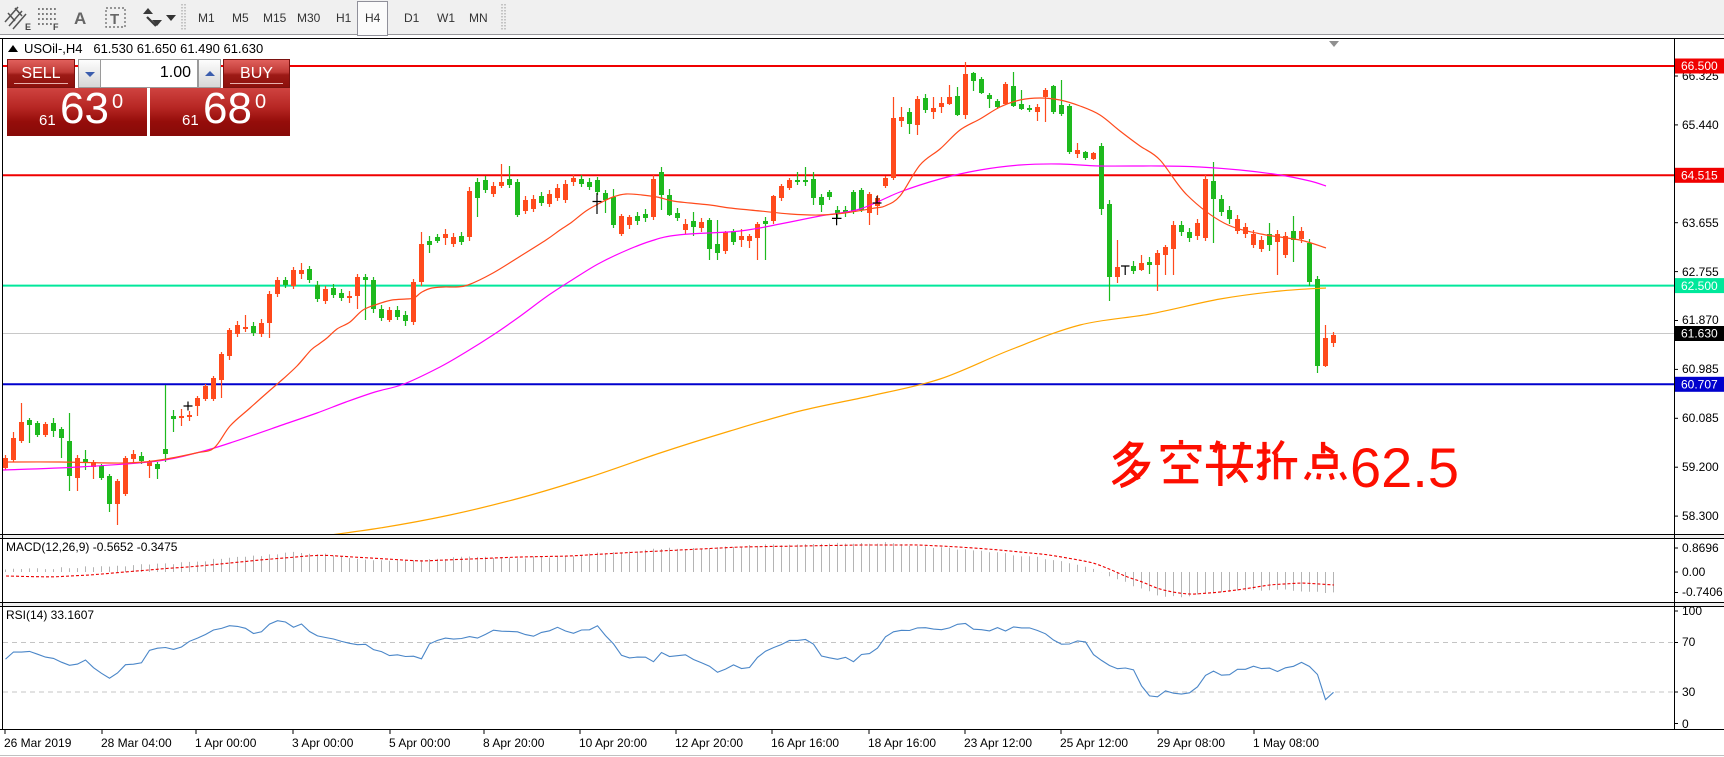 The width and height of the screenshot is (1724, 757). Describe the element at coordinates (420, 743) in the screenshot. I see `svg-text: 5 Apr 00:00` at that location.